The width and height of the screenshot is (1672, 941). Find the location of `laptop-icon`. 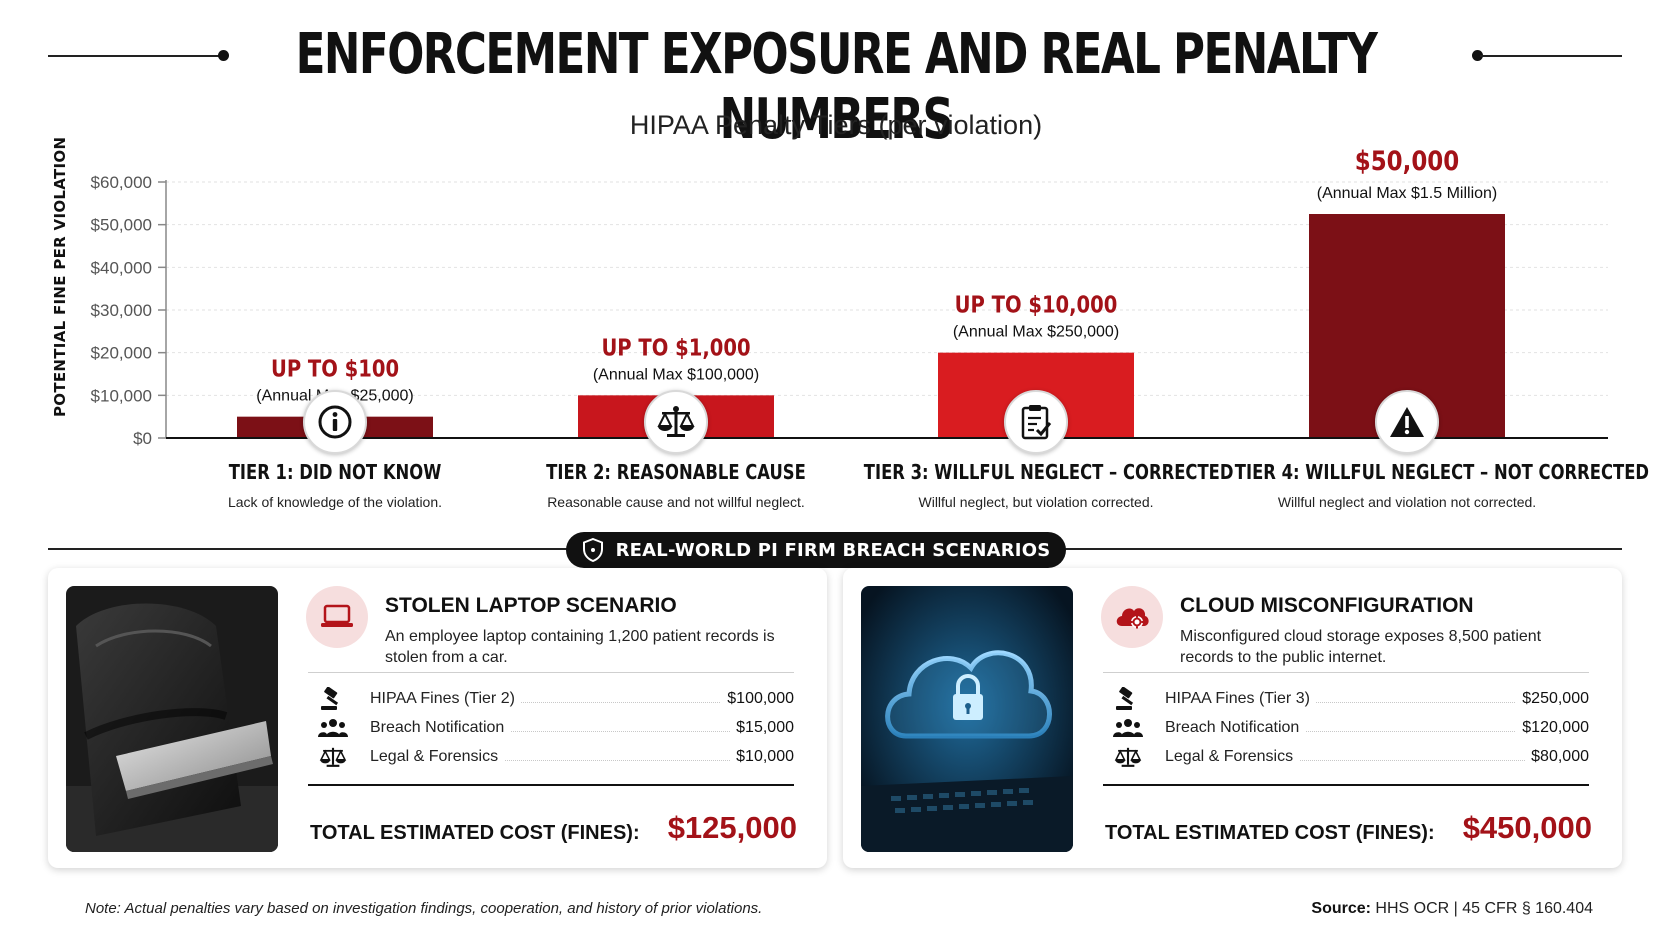

laptop-icon is located at coordinates (337, 617).